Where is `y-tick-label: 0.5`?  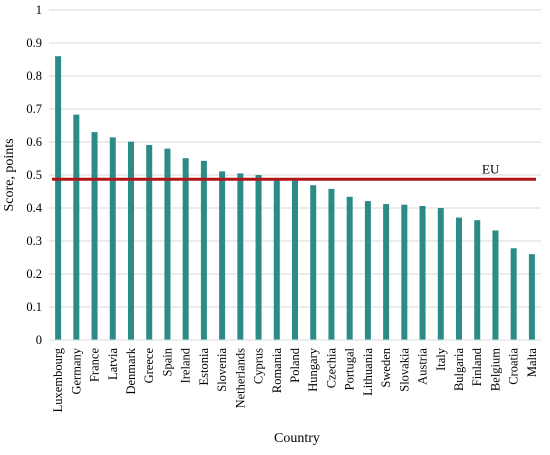
y-tick-label: 0.5 is located at coordinates (34, 175).